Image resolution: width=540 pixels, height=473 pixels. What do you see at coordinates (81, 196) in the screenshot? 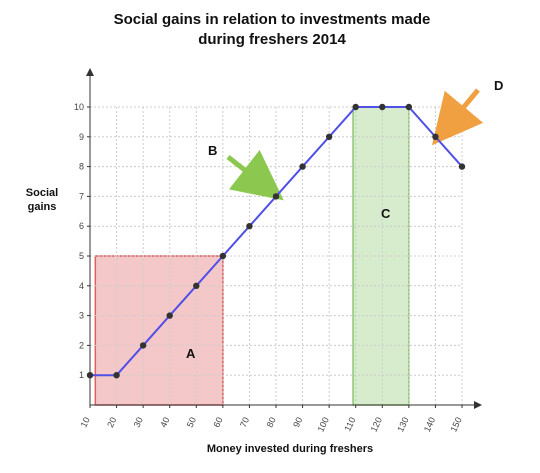
I see `y-tick-label: 7` at bounding box center [81, 196].